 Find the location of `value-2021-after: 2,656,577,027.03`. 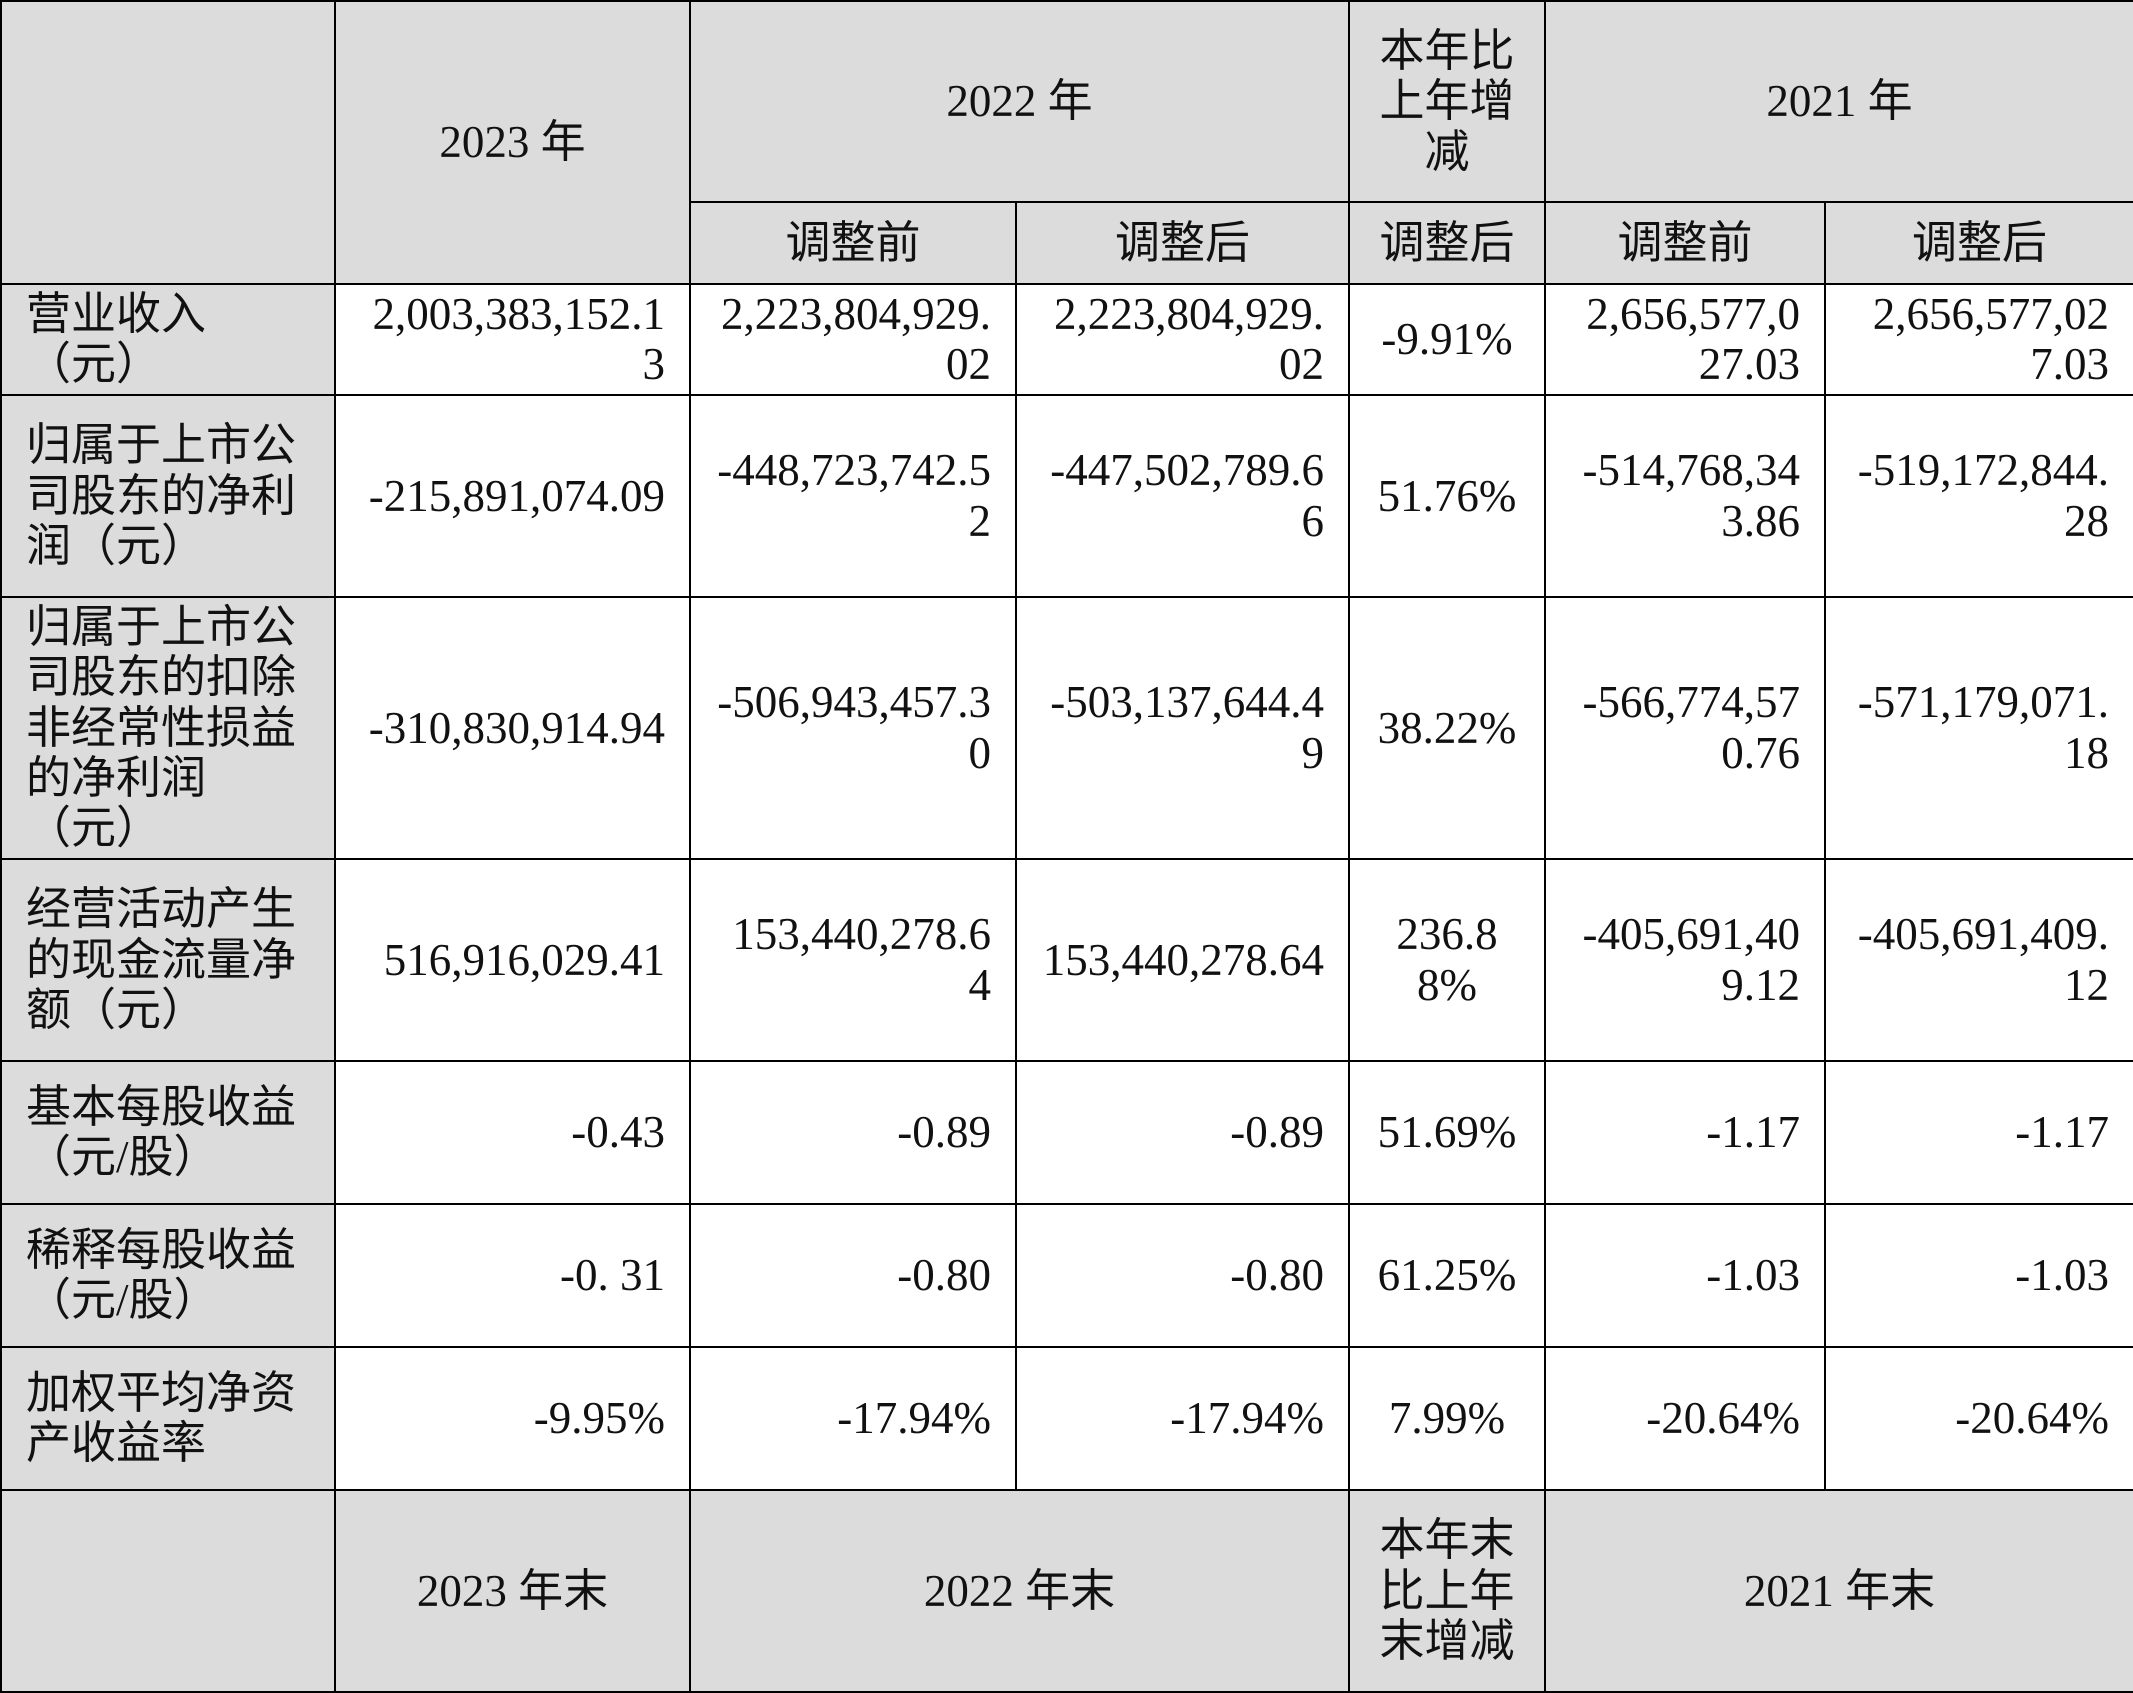

value-2021-after: 2,656,577,027.03 is located at coordinates (1978, 339).